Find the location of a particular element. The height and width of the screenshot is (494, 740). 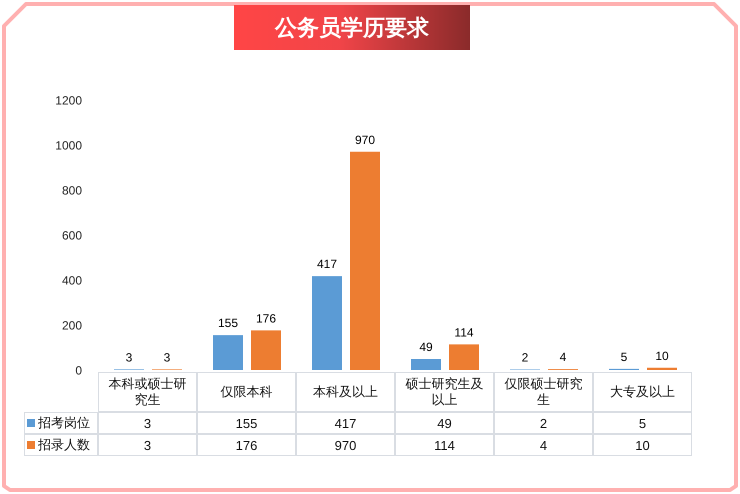

y-tick-label: 0 is located at coordinates (78, 370).